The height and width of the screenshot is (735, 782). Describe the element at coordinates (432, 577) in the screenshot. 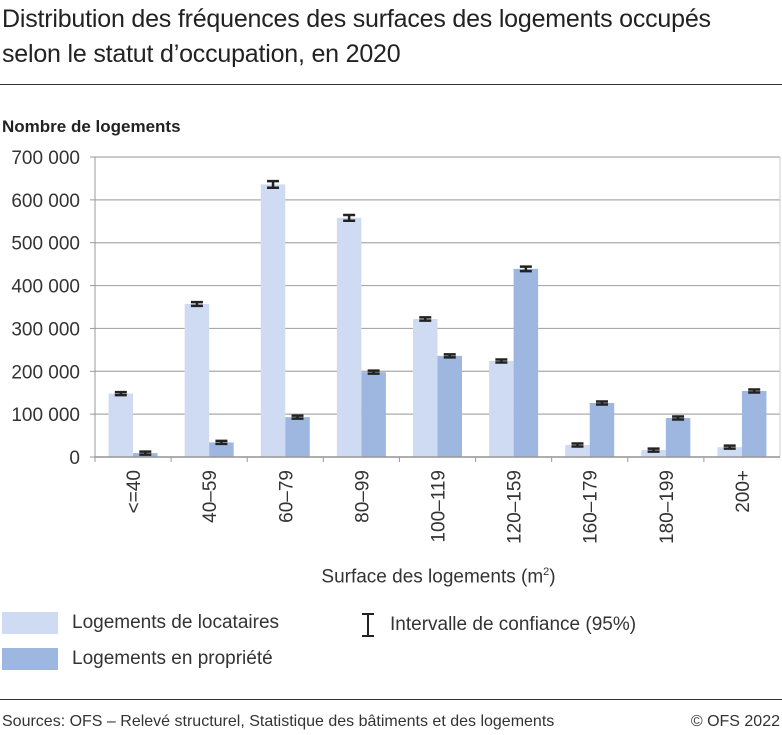

I see `x-axis-label-text: Surface des logements (m` at that location.